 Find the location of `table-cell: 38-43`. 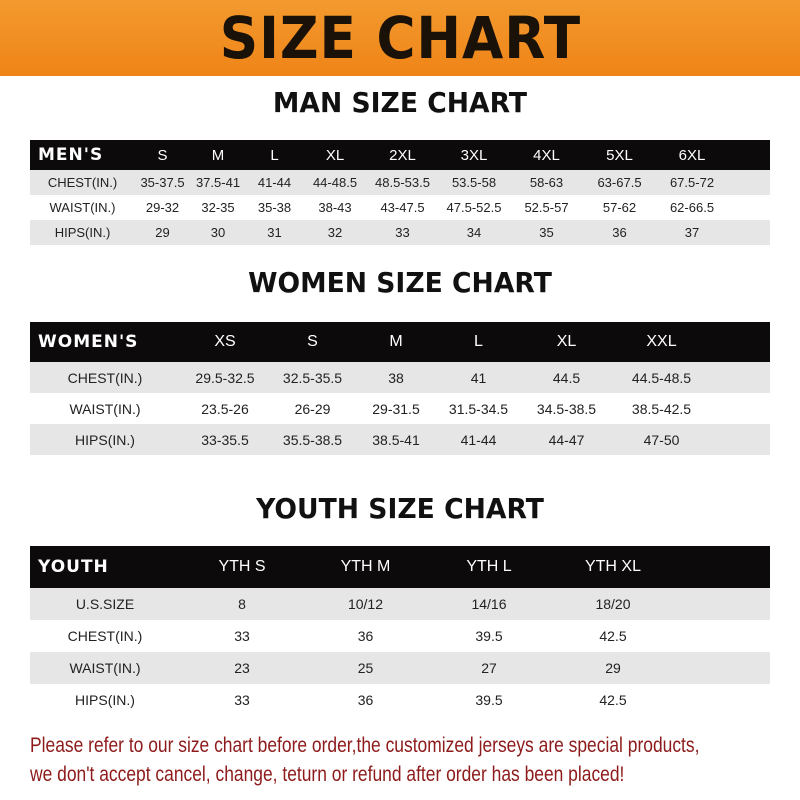

table-cell: 38-43 is located at coordinates (335, 207).